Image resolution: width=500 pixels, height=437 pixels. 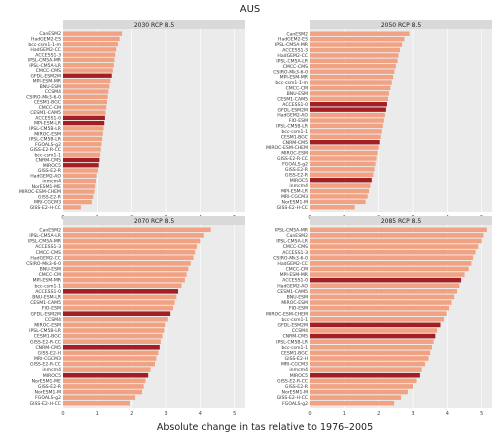 What do you see at coordinates (50, 230) in the screenshot?
I see `category-label: CanESM2` at bounding box center [50, 230].